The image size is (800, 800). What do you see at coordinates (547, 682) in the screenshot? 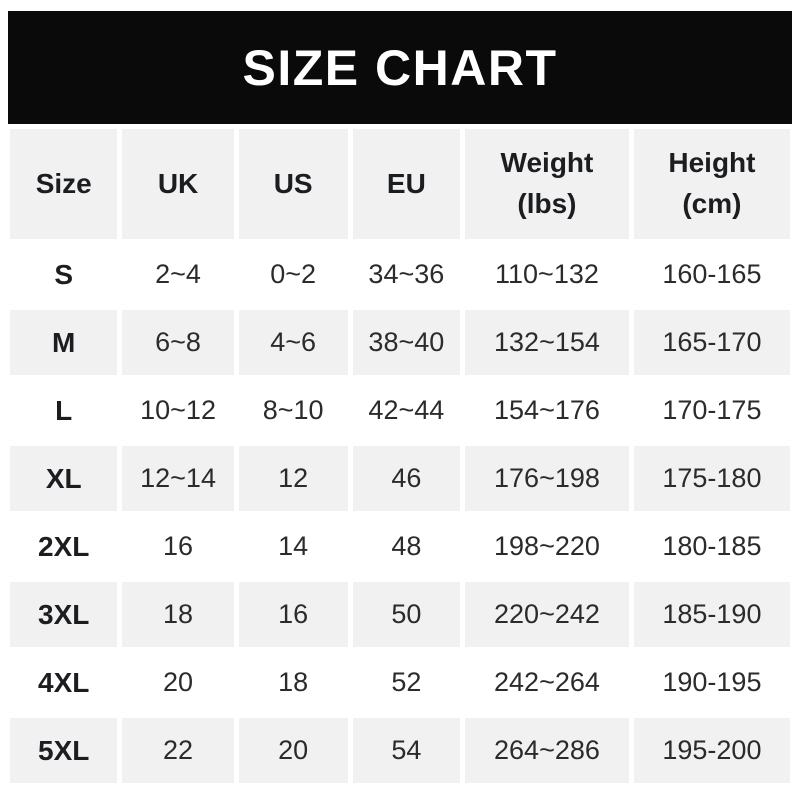
I see `cell-weight: 242~264` at bounding box center [547, 682].